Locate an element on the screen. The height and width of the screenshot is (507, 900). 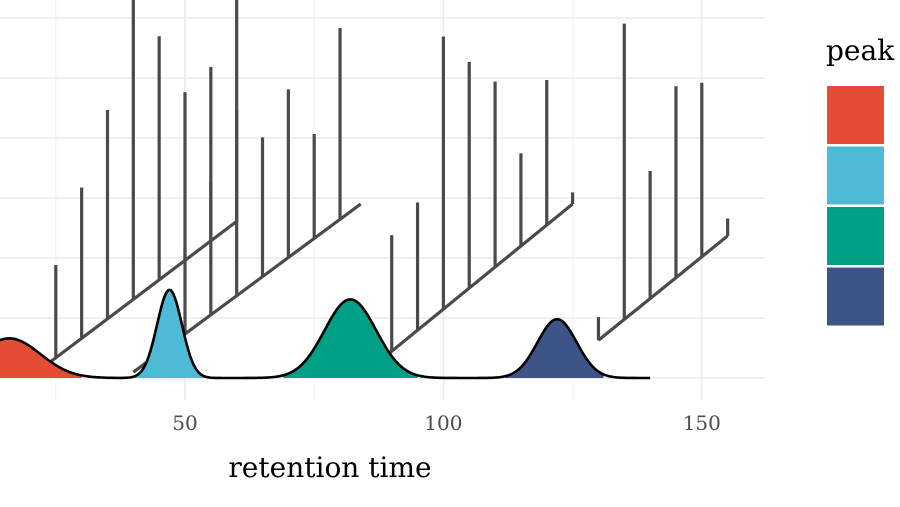
x-axis-ticks: 50 100 150 is located at coordinates (446, 423).